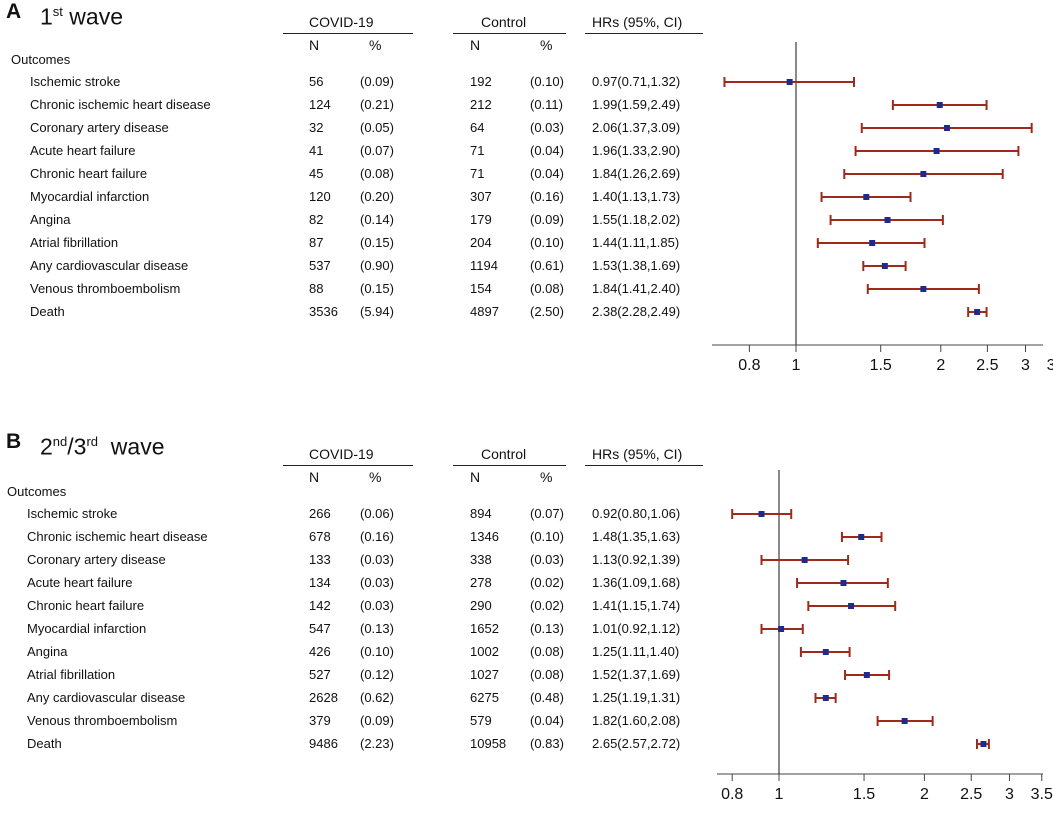 This screenshot has height=820, width=1053. What do you see at coordinates (636, 219) in the screenshot?
I see `hazard-ratio: 1.55(1.18,2.02)` at bounding box center [636, 219].